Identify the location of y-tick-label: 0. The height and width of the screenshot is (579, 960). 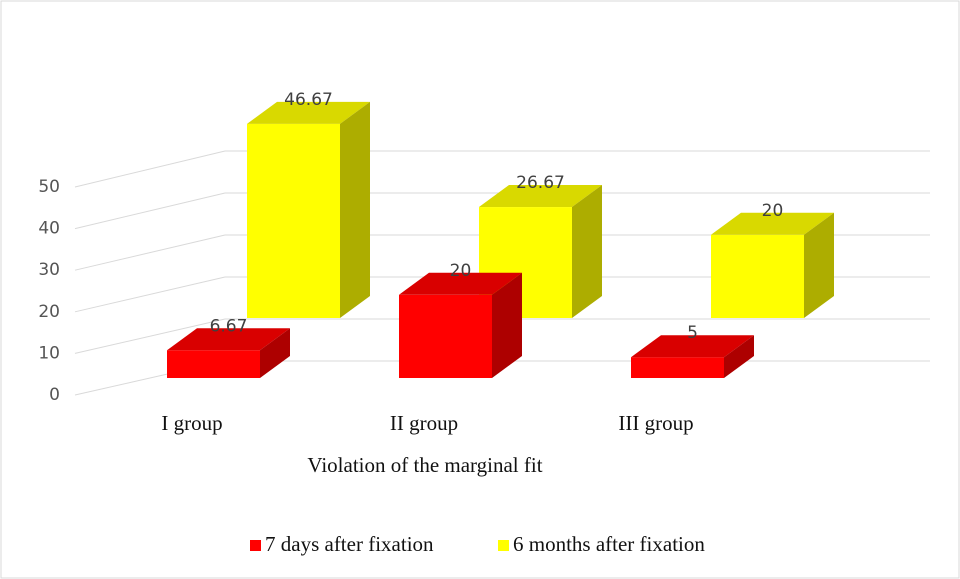
(54, 395).